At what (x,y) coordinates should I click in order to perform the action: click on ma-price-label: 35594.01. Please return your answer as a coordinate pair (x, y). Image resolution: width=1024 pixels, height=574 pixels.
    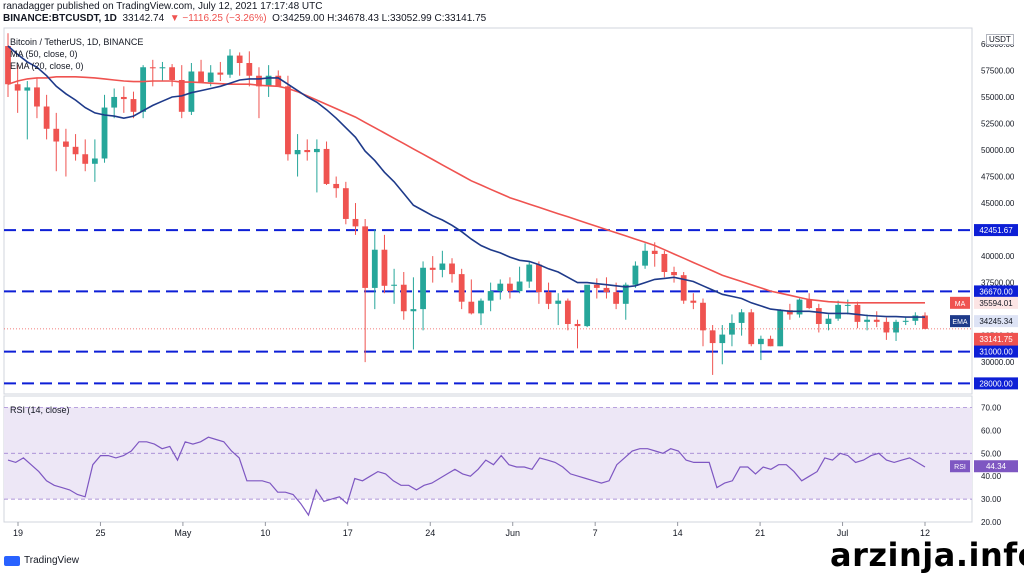
    Looking at the image, I should click on (996, 303).